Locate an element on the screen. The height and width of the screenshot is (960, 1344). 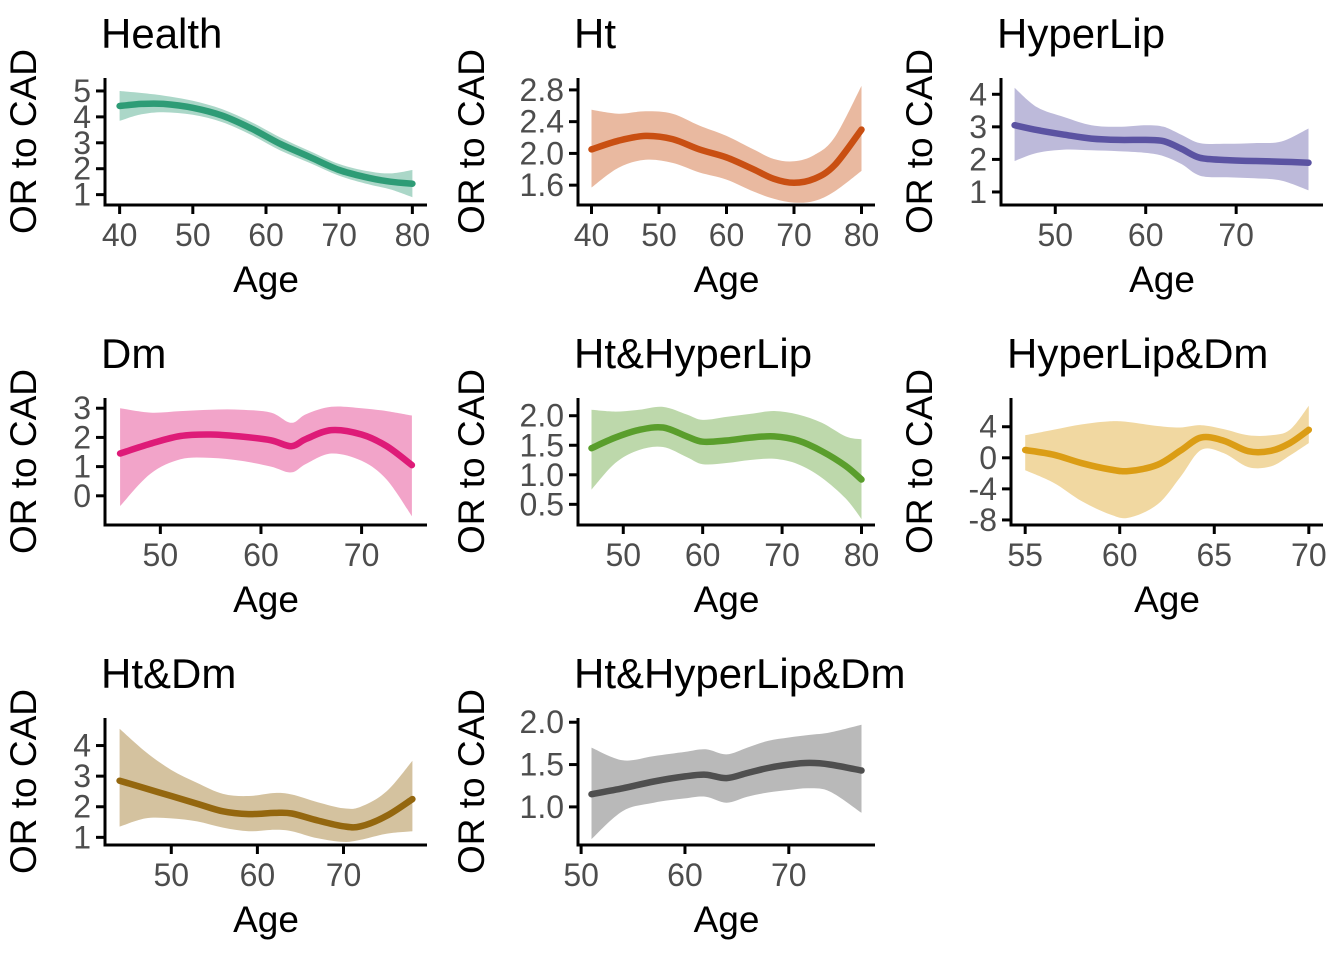
chart-svg: 40 50 60 70 80 1.62.02.42.8 Ht Age OR to CAD is located at coordinates (665, 155).